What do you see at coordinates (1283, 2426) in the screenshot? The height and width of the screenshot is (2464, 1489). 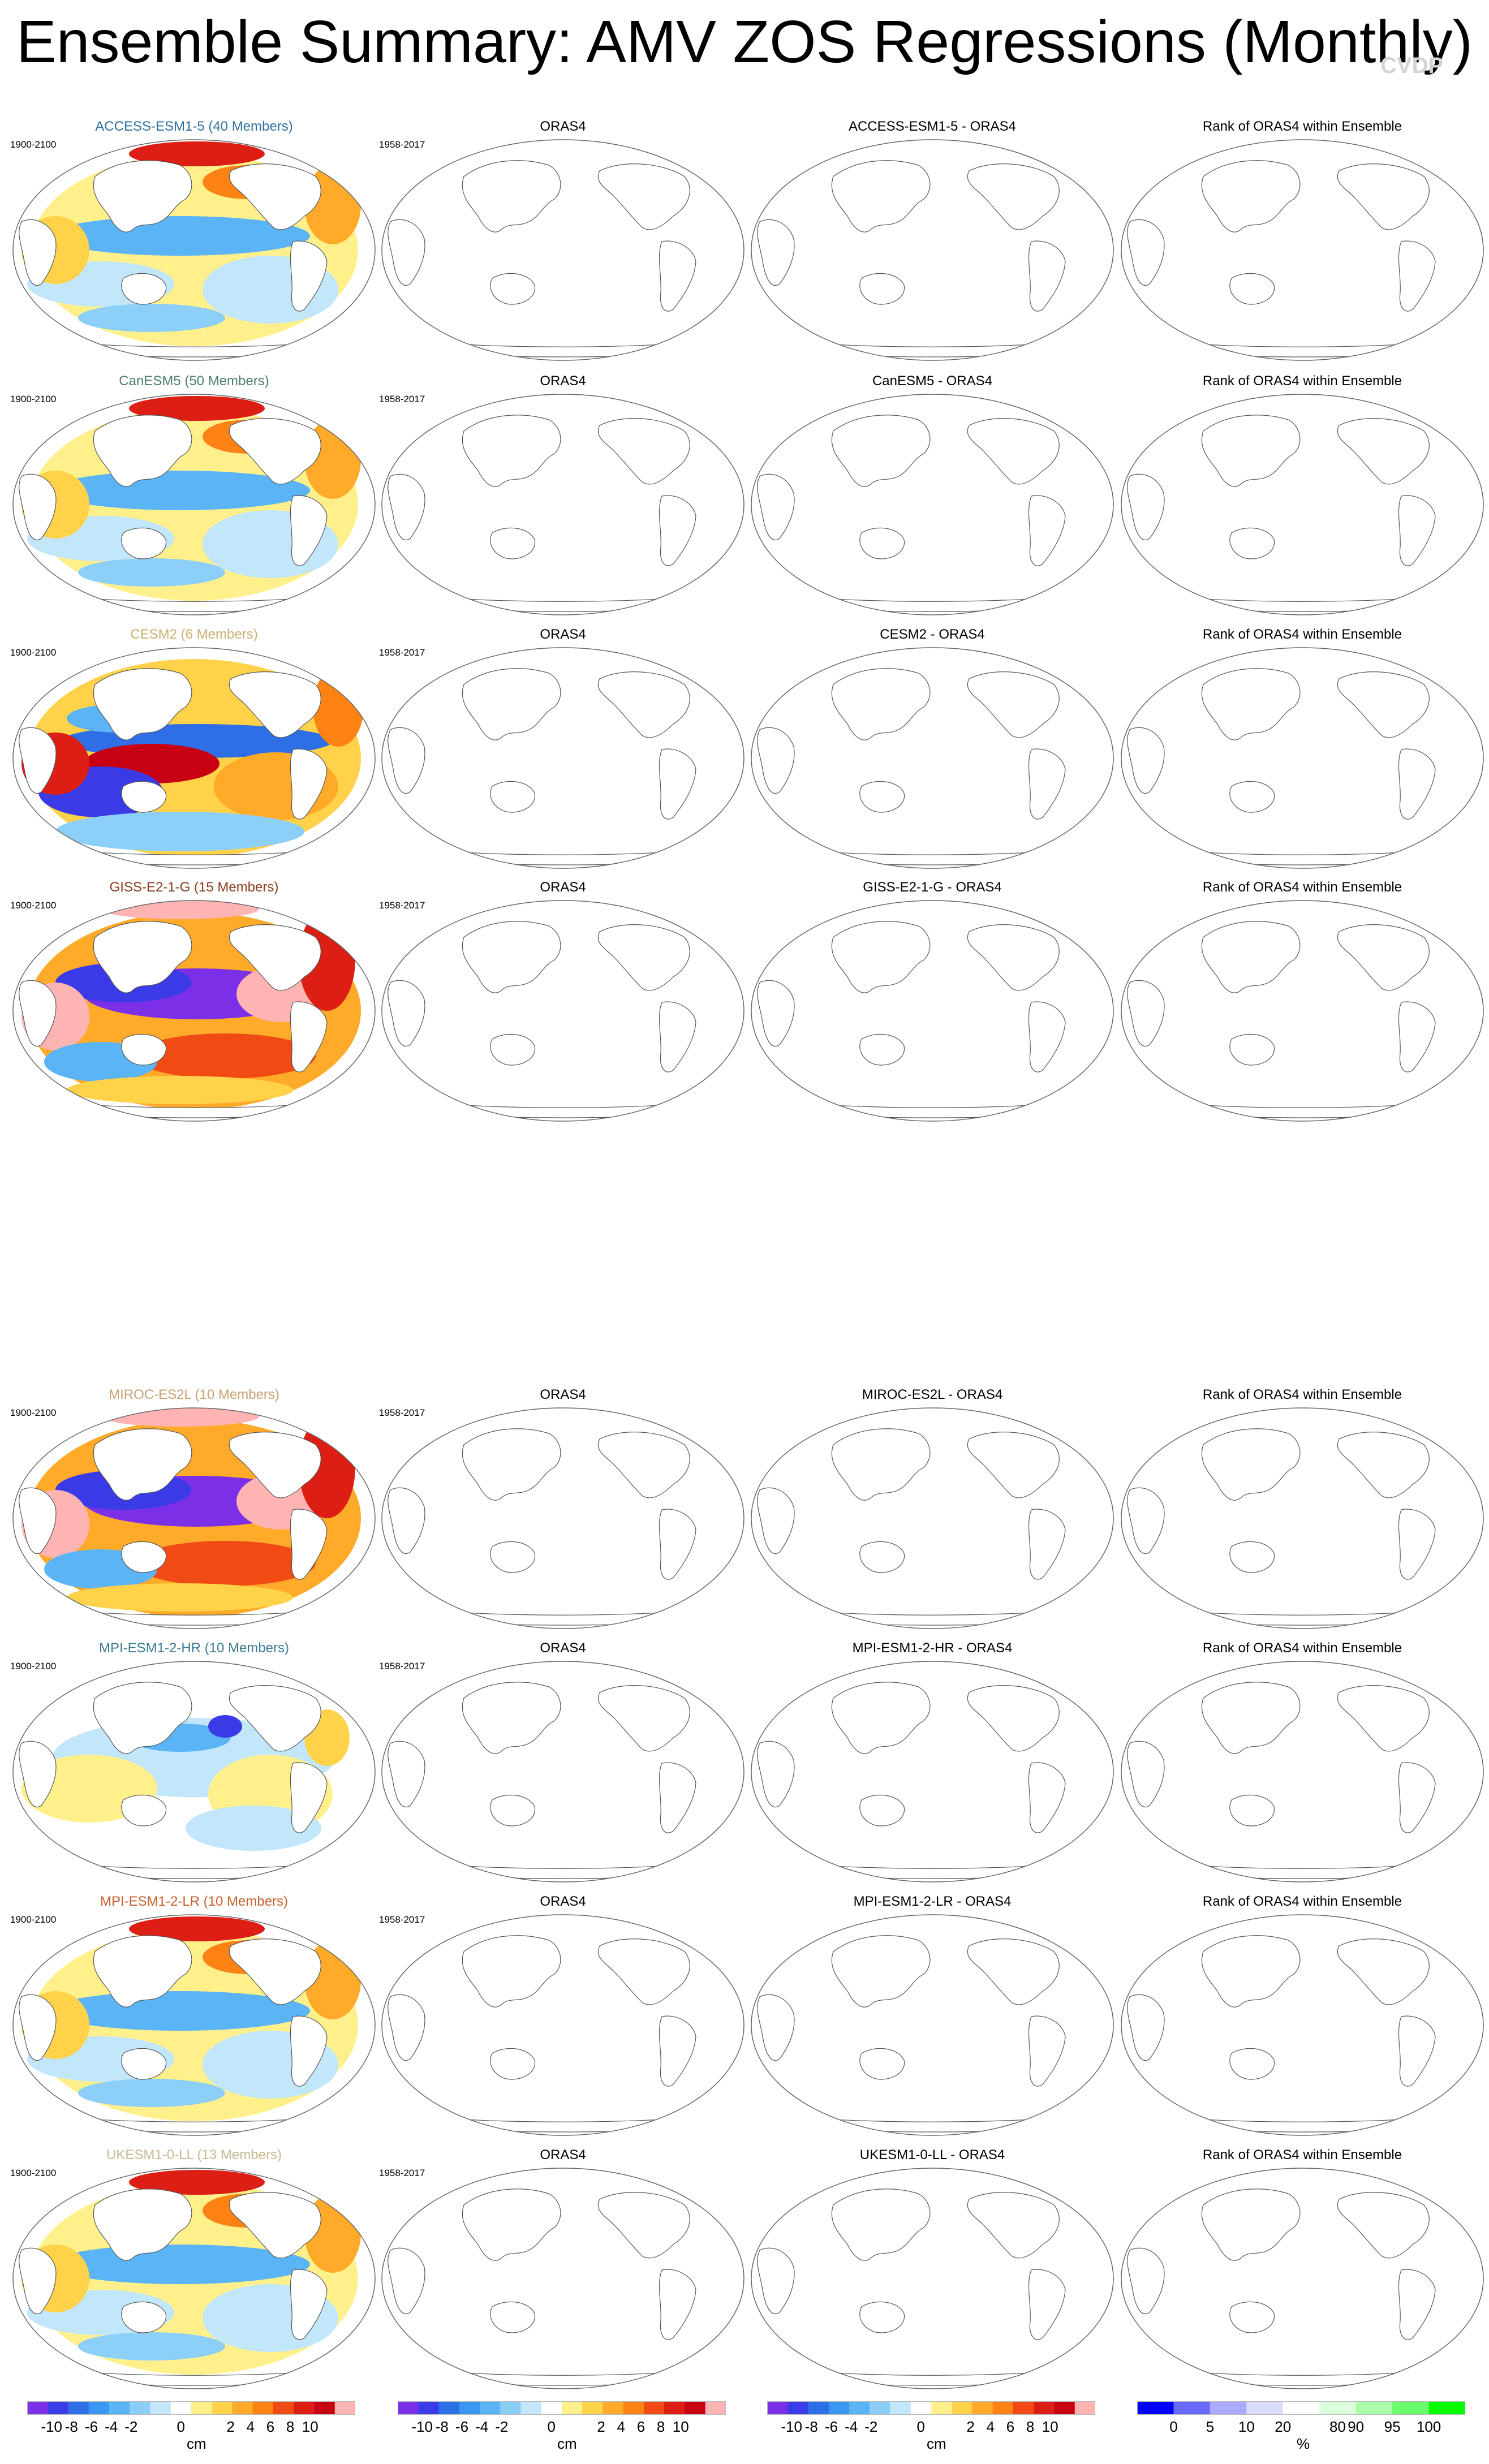 I see `colorbar-tick-label: 20` at bounding box center [1283, 2426].